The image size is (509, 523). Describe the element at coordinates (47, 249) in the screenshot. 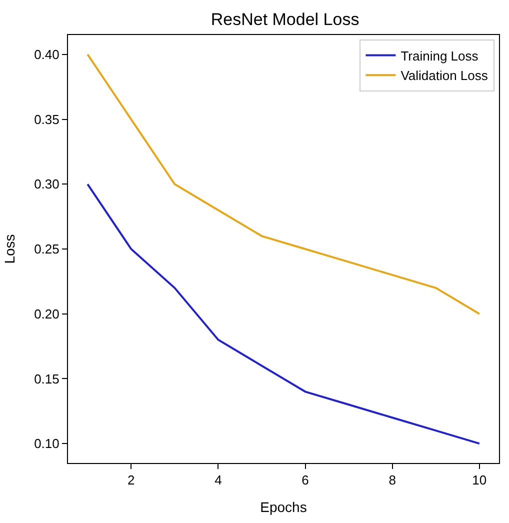

I see `y-tick-label: 0.25` at that location.